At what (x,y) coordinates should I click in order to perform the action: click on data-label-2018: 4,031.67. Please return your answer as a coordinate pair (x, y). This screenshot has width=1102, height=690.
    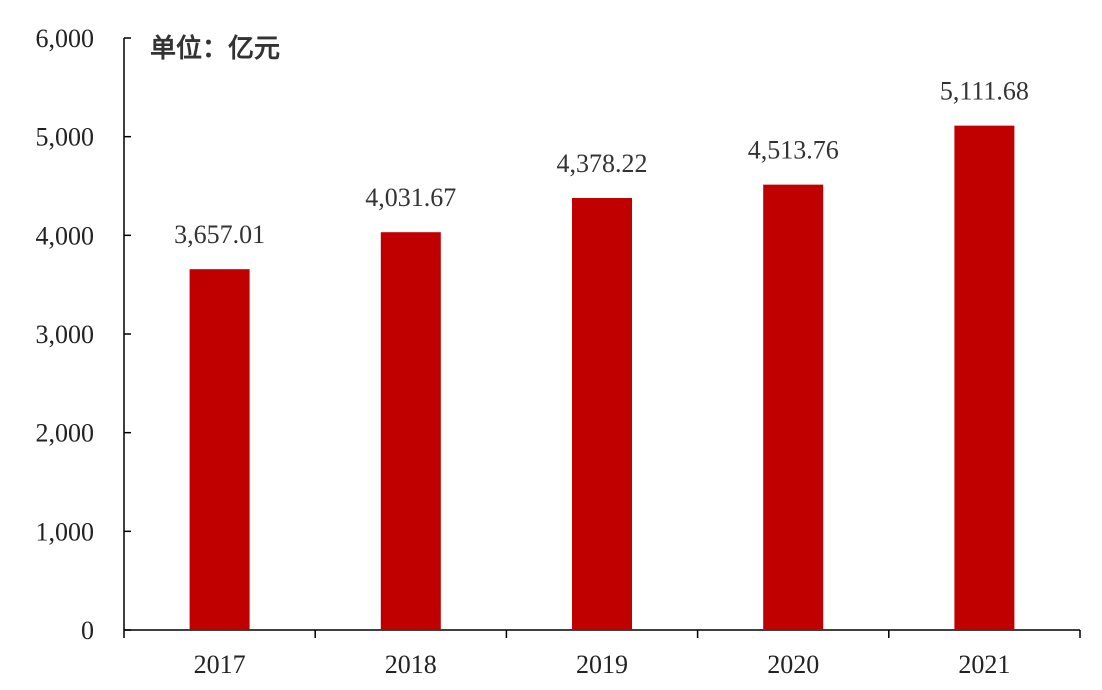
    Looking at the image, I should click on (410, 197).